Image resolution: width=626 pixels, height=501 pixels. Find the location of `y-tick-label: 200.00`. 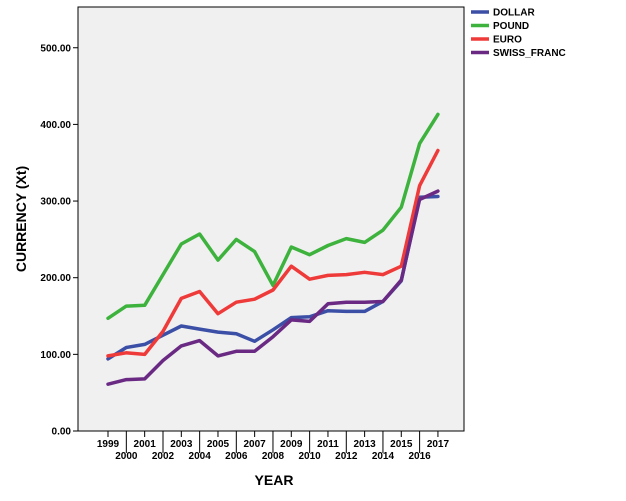

y-tick-label: 200.00 is located at coordinates (55, 278).